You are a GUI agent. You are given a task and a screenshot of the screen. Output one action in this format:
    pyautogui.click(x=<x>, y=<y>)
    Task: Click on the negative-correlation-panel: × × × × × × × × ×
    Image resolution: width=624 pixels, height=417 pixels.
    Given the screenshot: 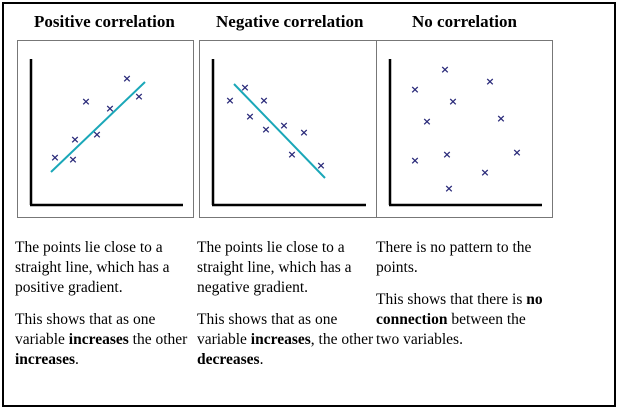 What is the action you would take?
    pyautogui.click(x=288, y=129)
    